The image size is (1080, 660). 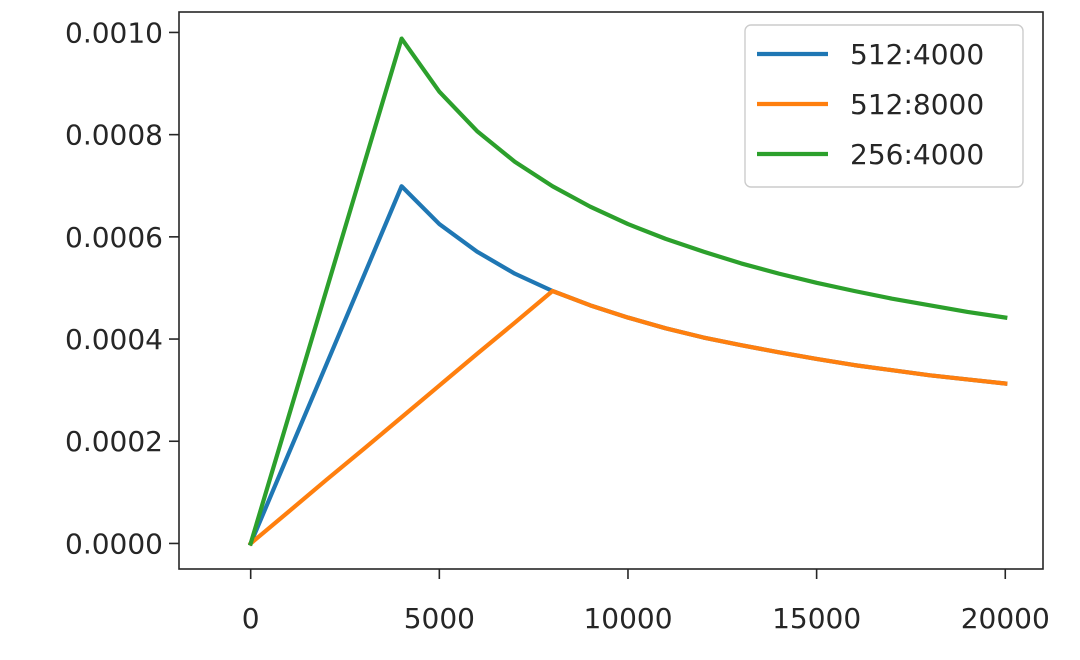 I want to click on x-tick-label: 15000, so click(x=816, y=618).